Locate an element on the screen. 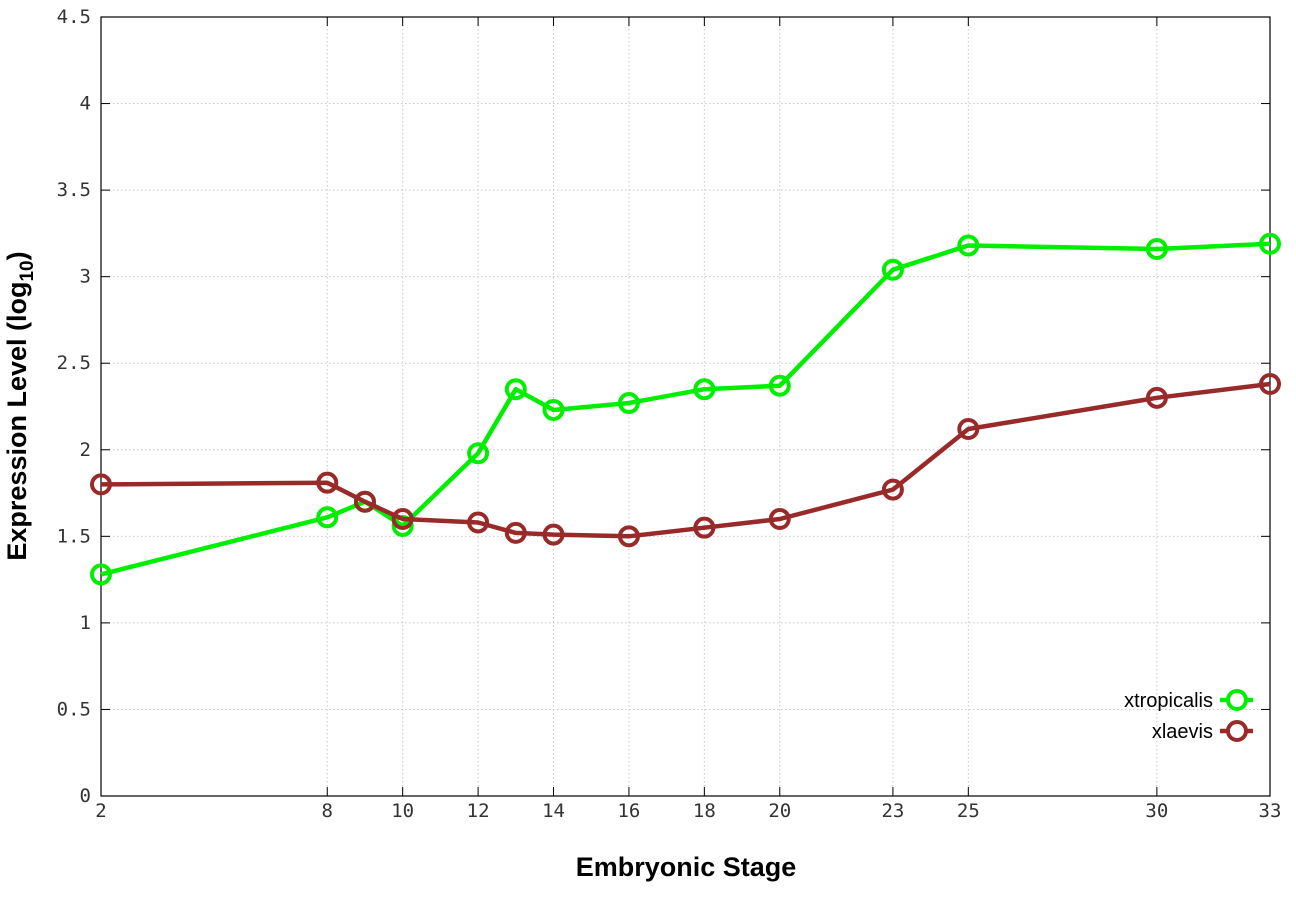 This screenshot has height=907, width=1296. x-tick-label: 25 is located at coordinates (968, 811).